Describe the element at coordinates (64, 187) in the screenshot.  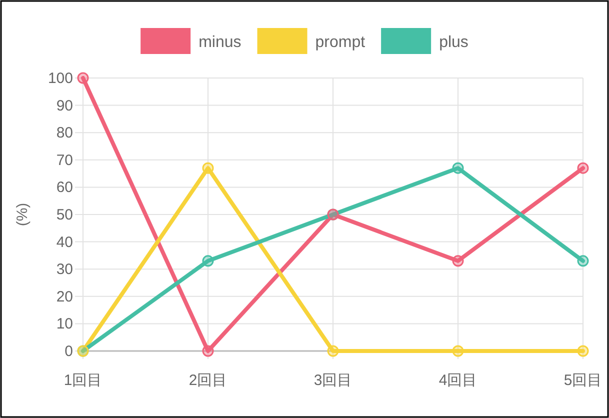
I see `y-tick-label: 60` at that location.